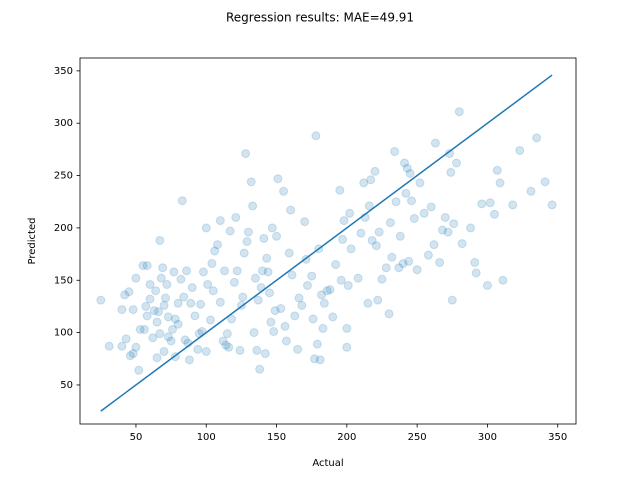 This screenshot has width=640, height=484. Describe the element at coordinates (63, 228) in the screenshot. I see `y-tick-label: 200` at that location.